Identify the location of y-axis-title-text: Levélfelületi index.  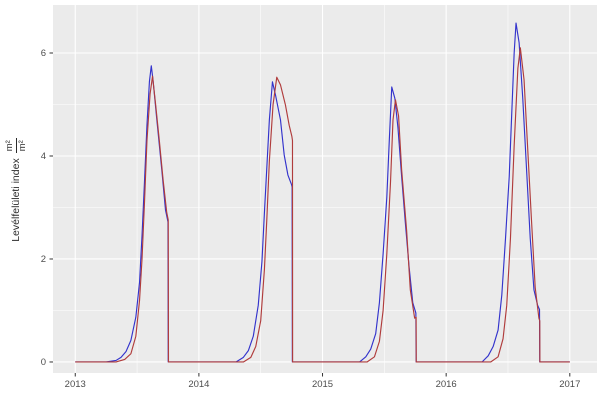
(16, 200).